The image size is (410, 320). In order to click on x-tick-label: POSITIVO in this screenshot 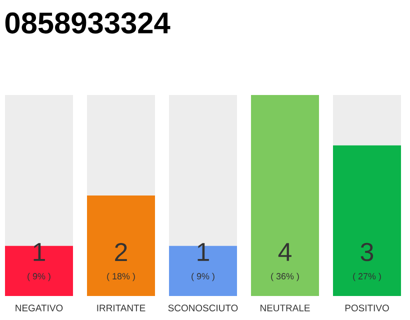, I will do `click(367, 308)`.